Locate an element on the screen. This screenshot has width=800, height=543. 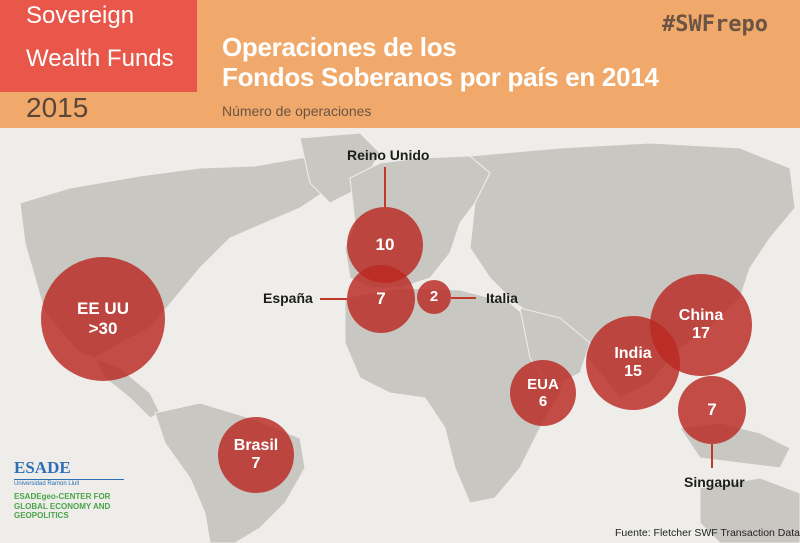
bubble-india-value: 15 is located at coordinates (633, 371).